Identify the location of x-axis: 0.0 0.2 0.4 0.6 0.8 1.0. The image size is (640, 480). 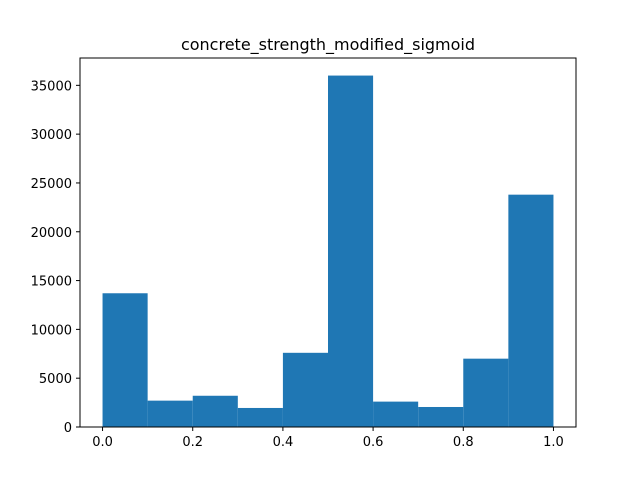
(328, 438).